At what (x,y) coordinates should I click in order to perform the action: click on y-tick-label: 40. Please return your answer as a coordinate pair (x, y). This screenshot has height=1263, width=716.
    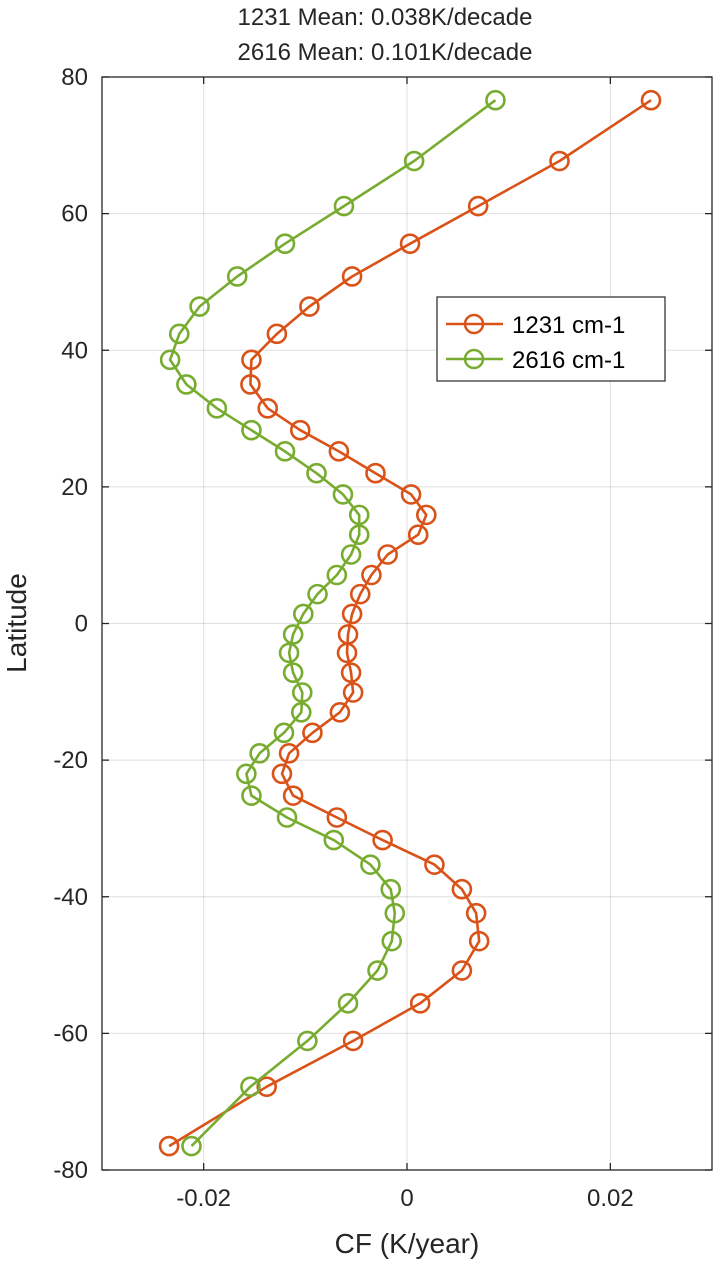
    Looking at the image, I should click on (74, 350).